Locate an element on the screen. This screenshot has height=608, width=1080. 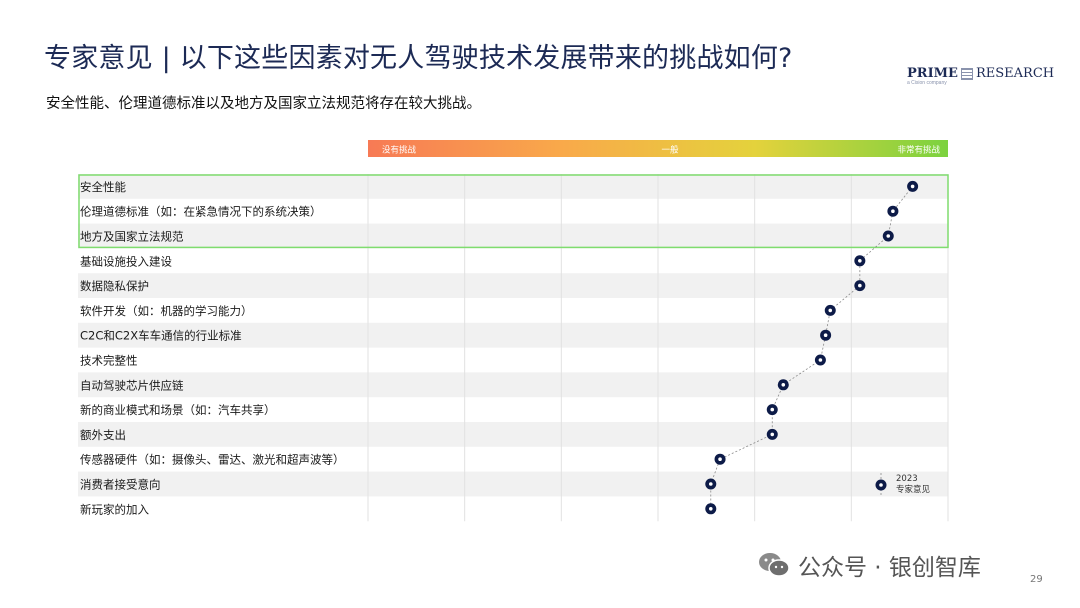
category-label: 消费者接受意向 is located at coordinates (120, 485).